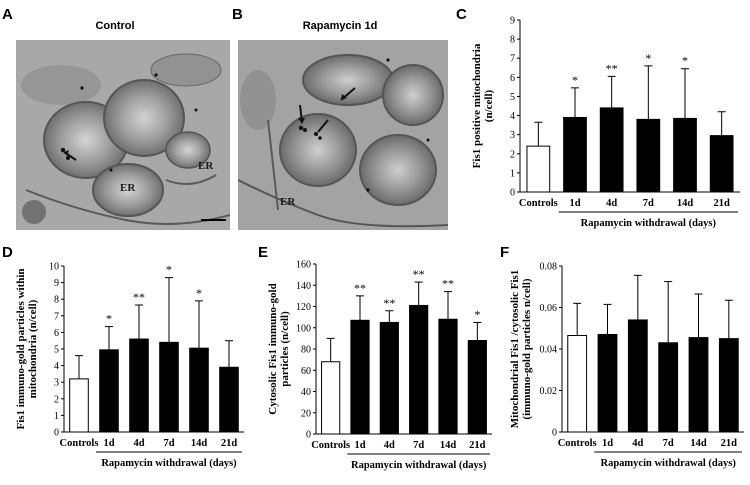 Image resolution: width=750 pixels, height=485 pixels. Describe the element at coordinates (237, 14) in the screenshot. I see `panel-letter-b: B` at that location.